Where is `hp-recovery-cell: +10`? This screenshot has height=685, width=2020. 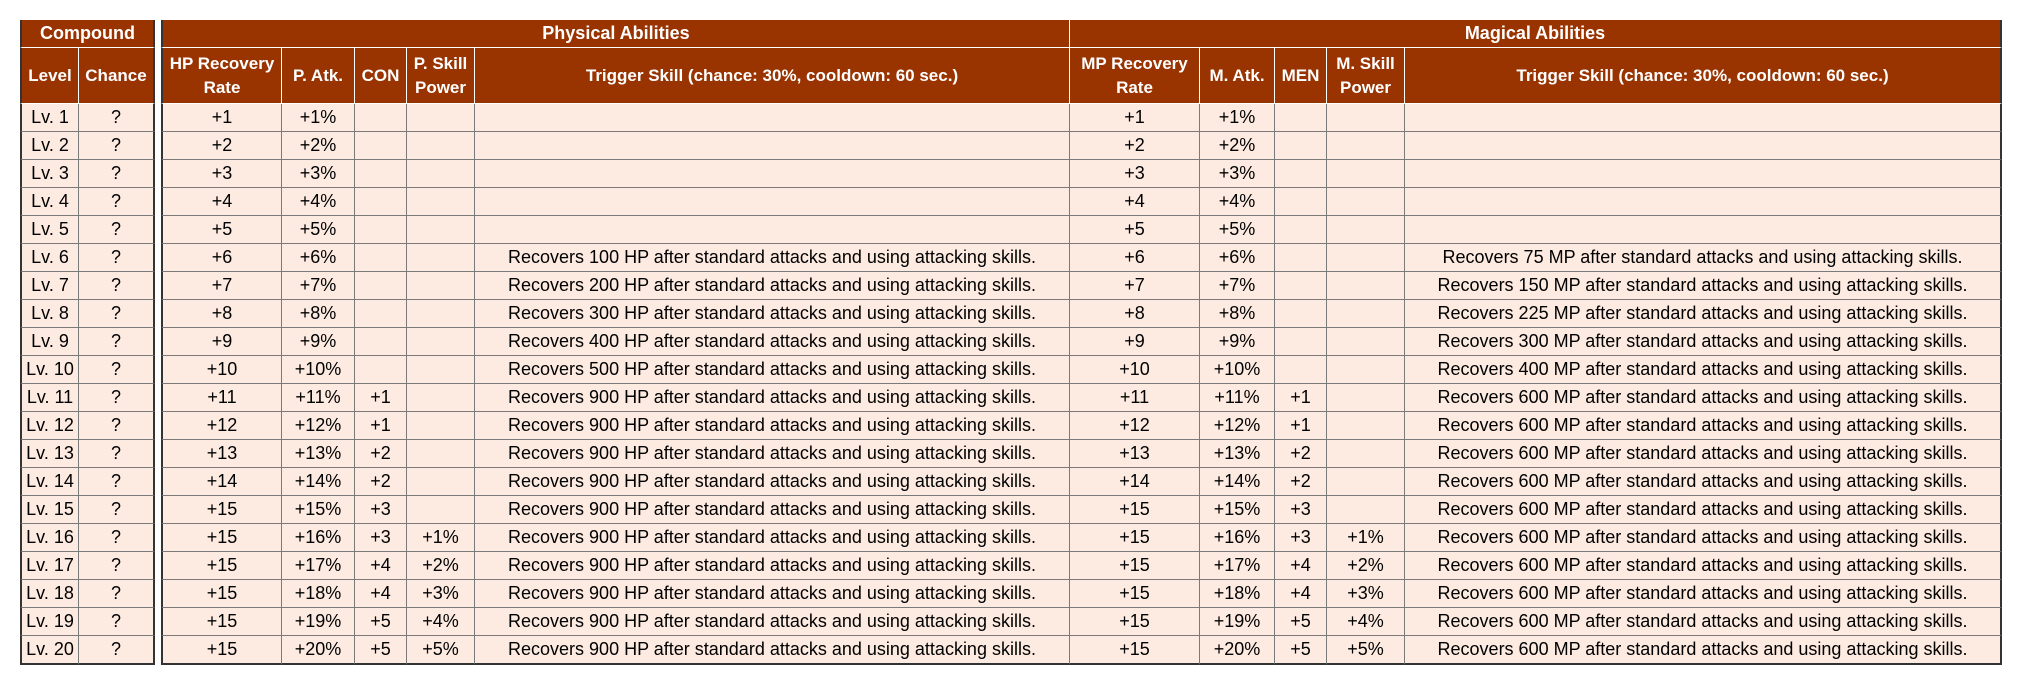
hp-recovery-cell: +10 is located at coordinates (221, 370).